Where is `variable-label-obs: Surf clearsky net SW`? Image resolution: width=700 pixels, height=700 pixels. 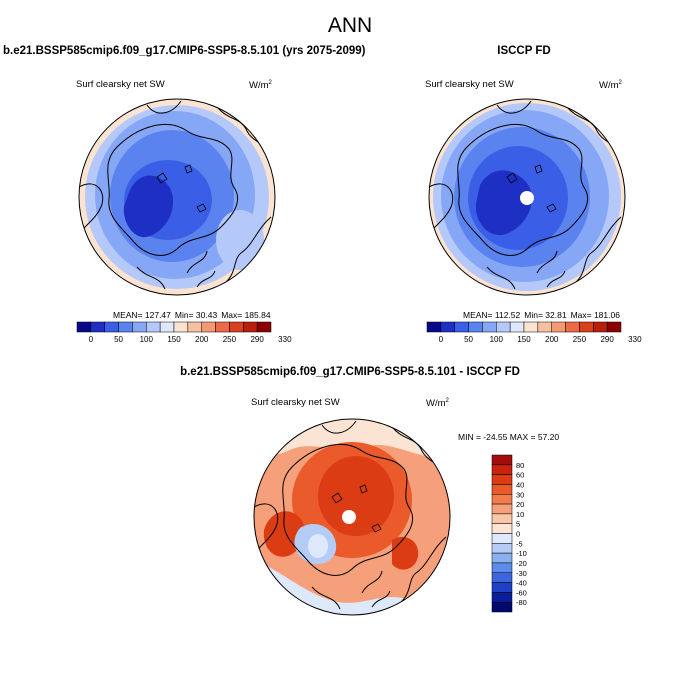 variable-label-obs: Surf clearsky net SW is located at coordinates (469, 84).